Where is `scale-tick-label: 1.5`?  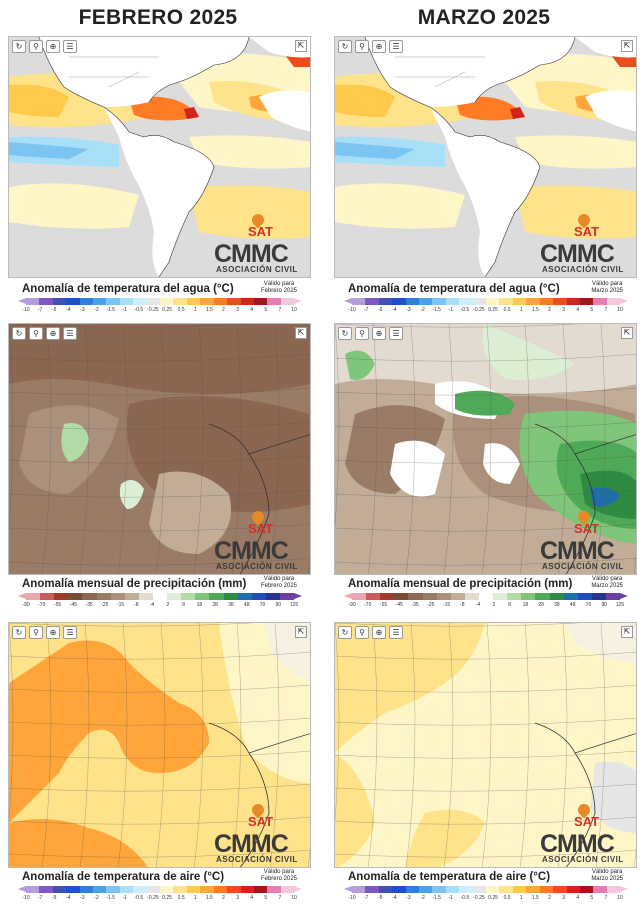 scale-tick-label: 1.5 is located at coordinates (535, 310).